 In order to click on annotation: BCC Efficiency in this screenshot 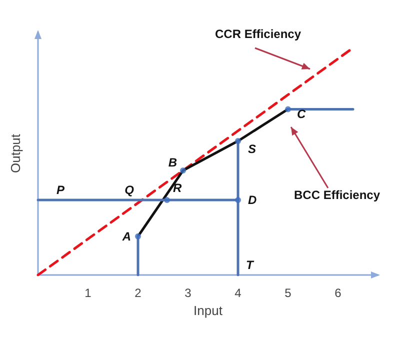, I will do `click(337, 195)`.